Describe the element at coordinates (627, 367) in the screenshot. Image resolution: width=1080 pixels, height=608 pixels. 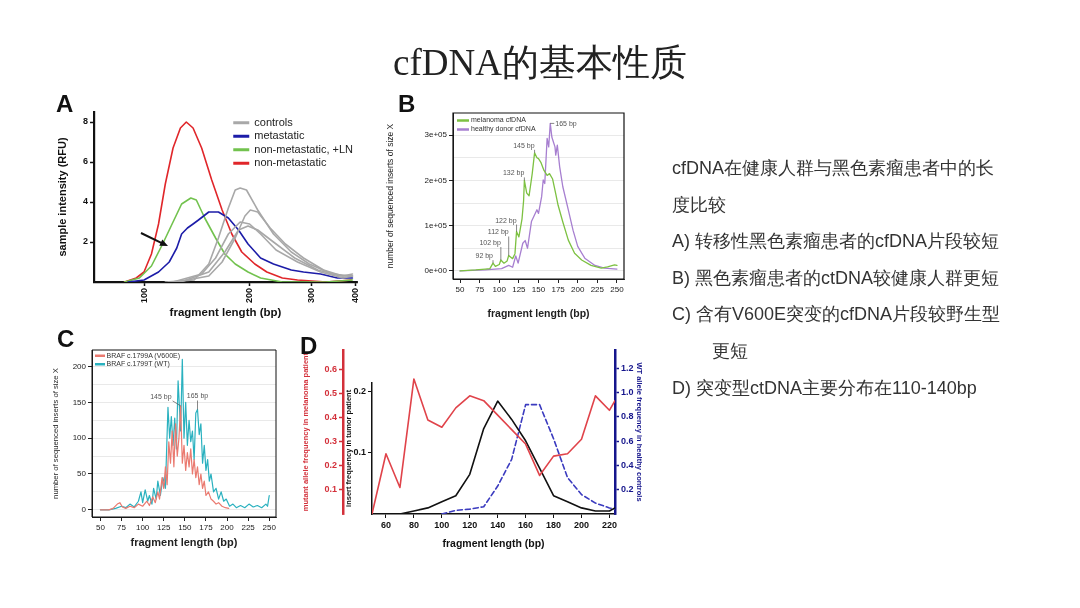
I see `y2-tick-label: 1.2` at that location.